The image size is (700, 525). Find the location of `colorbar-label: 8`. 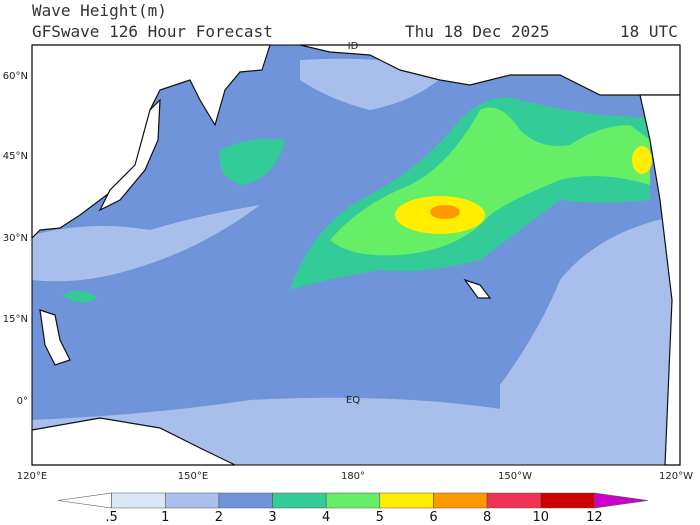

colorbar-label: 8 is located at coordinates (487, 517).